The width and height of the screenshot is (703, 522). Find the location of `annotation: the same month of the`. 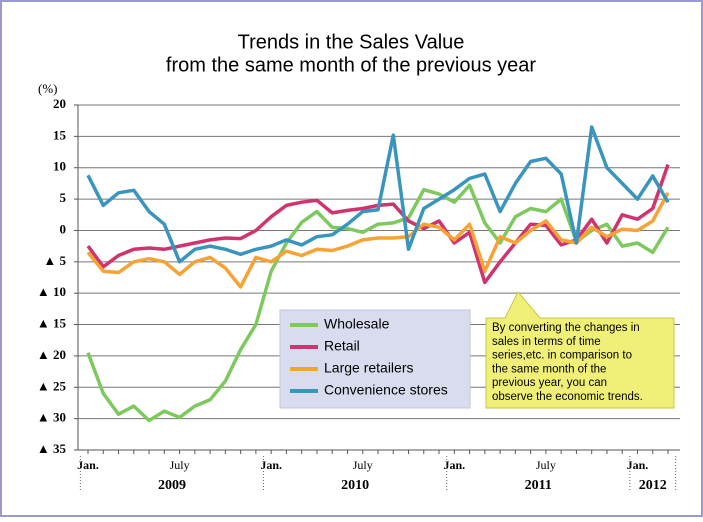

annotation: the same month of the is located at coordinates (549, 369).